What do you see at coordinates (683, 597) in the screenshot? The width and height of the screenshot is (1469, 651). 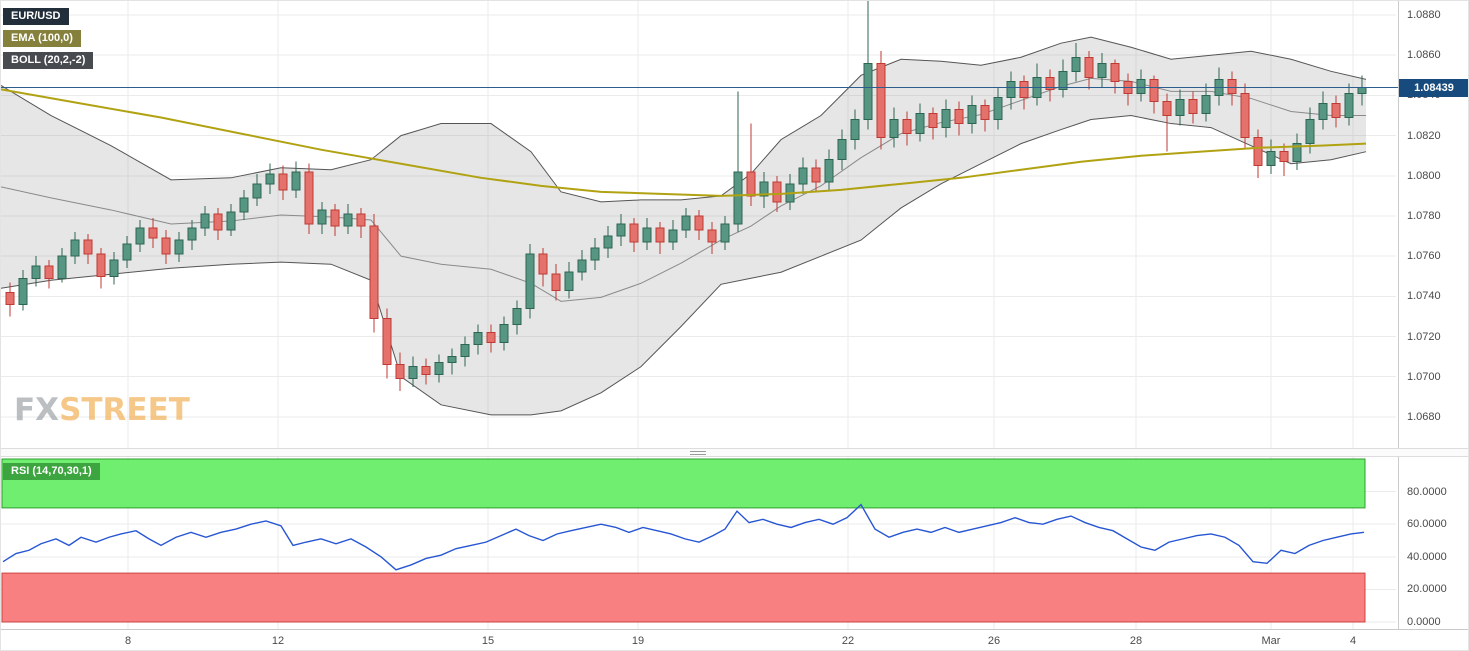 I see `rsi-oversold-zone` at bounding box center [683, 597].